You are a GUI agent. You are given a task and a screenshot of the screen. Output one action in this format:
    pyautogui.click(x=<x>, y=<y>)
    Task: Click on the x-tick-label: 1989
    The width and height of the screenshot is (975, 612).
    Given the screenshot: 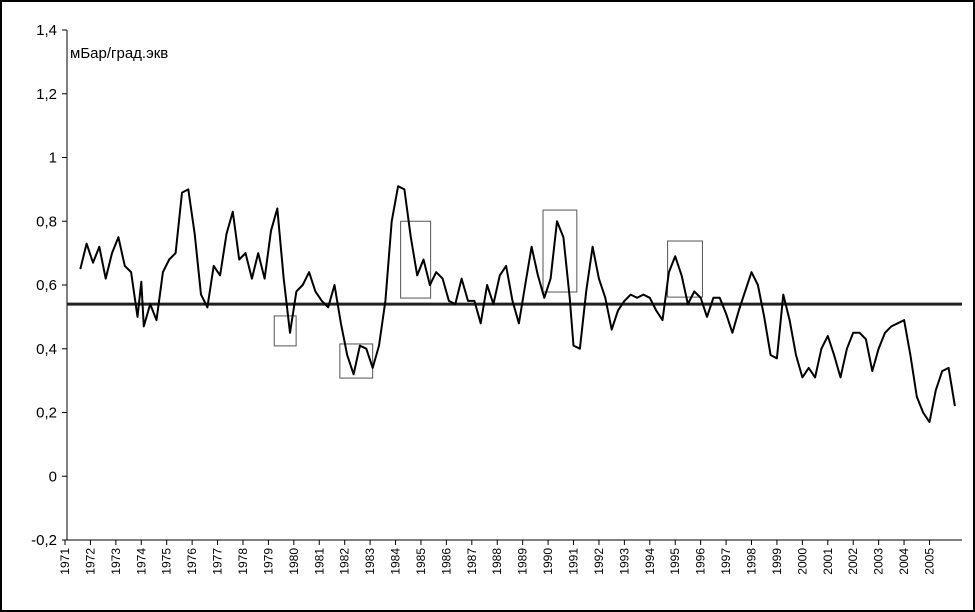 What is the action you would take?
    pyautogui.click(x=523, y=561)
    